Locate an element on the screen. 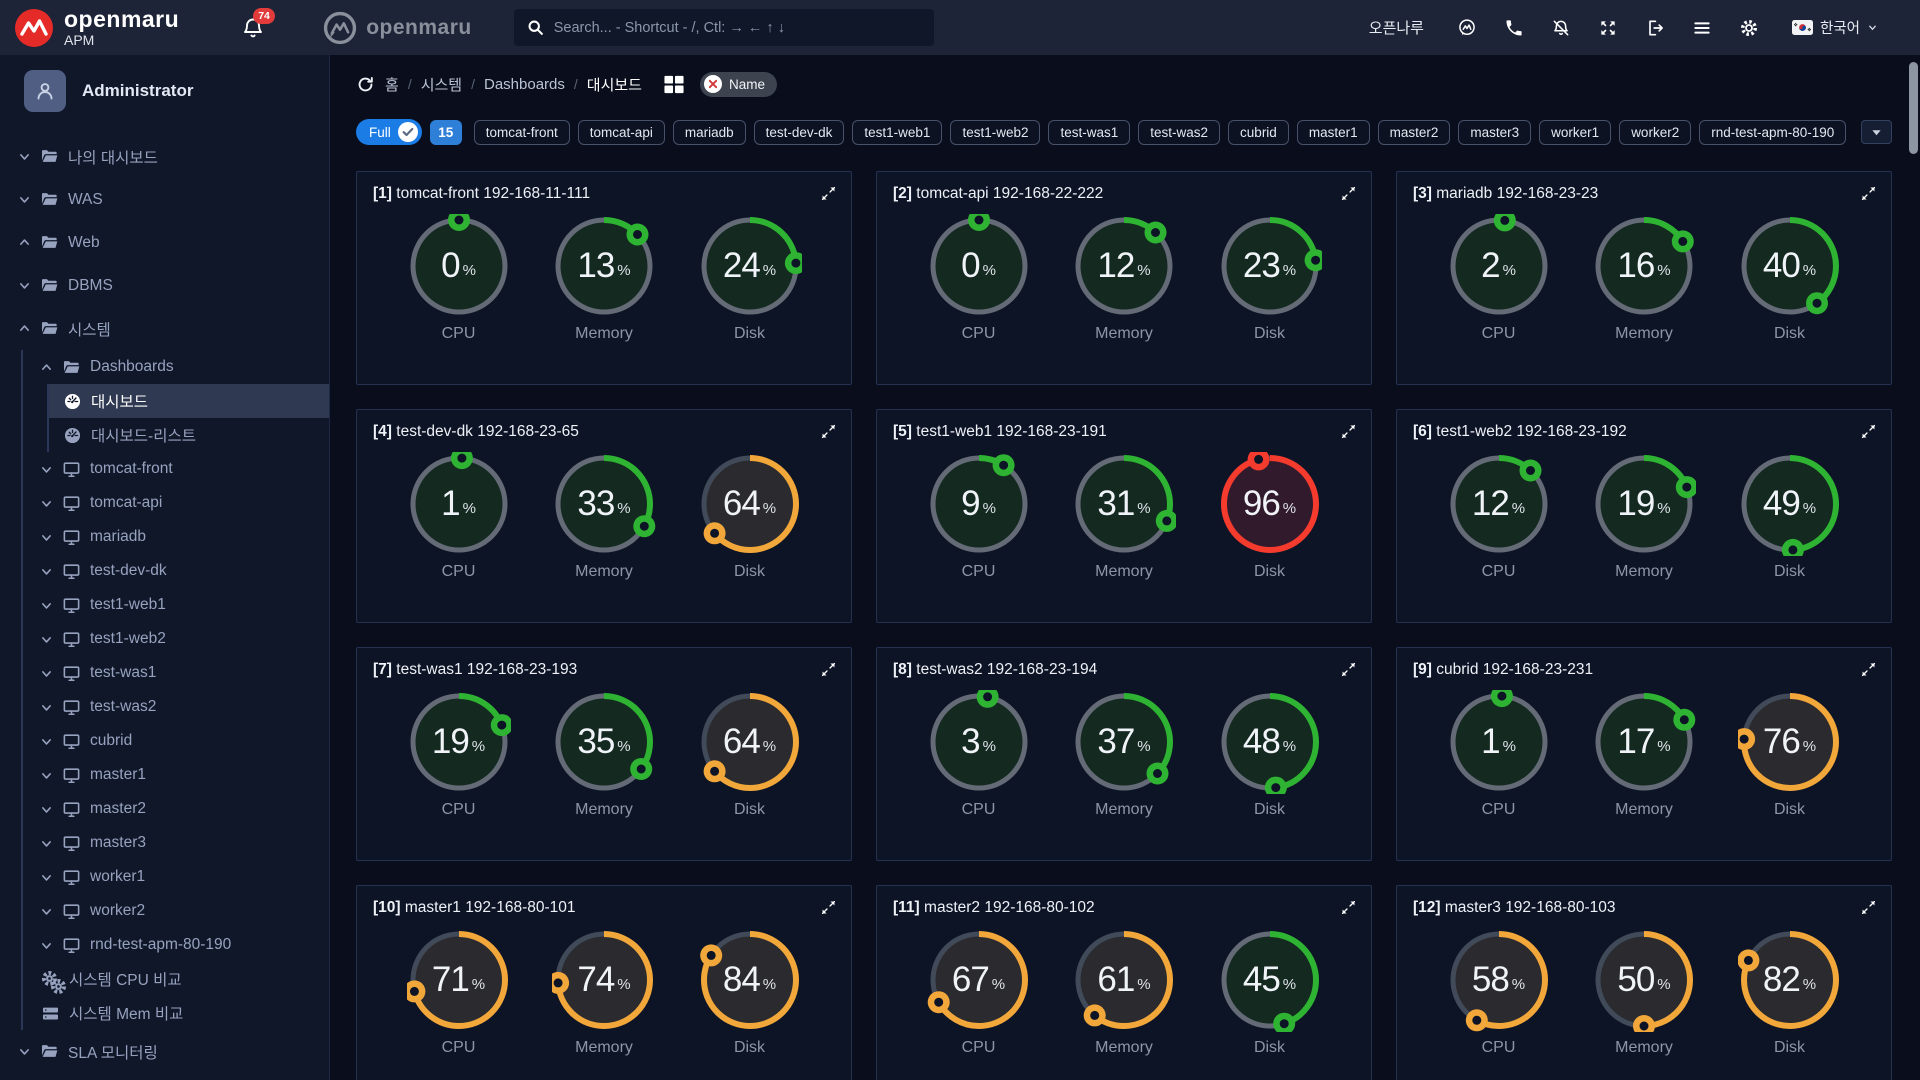  sidebar-item-cubrid: cubrid is located at coordinates (164, 741).